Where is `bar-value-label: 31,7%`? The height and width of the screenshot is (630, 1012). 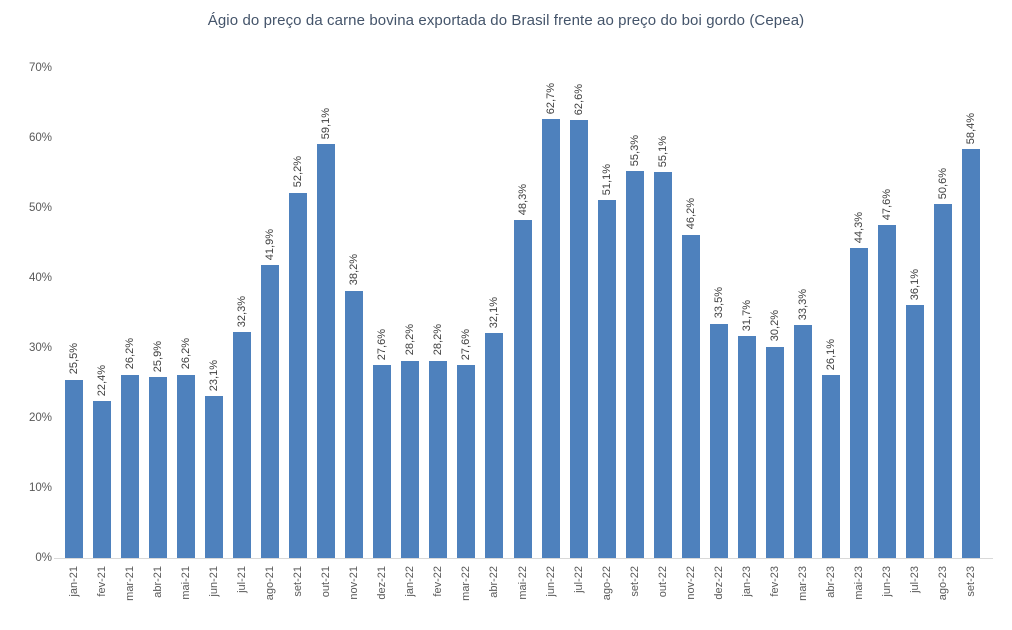
bar-value-label: 31,7% is located at coordinates (746, 315).